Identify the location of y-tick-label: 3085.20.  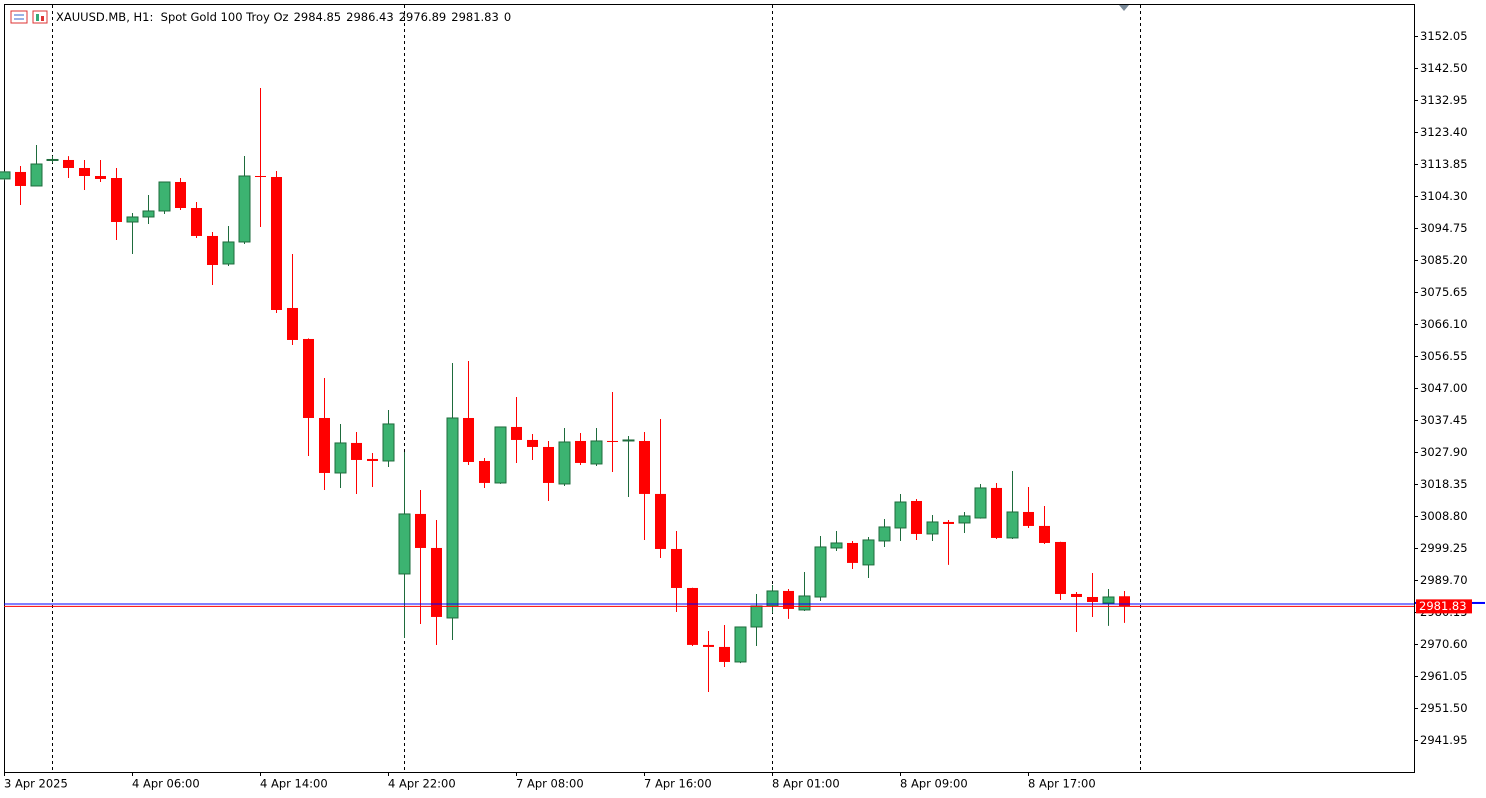
(1444, 260).